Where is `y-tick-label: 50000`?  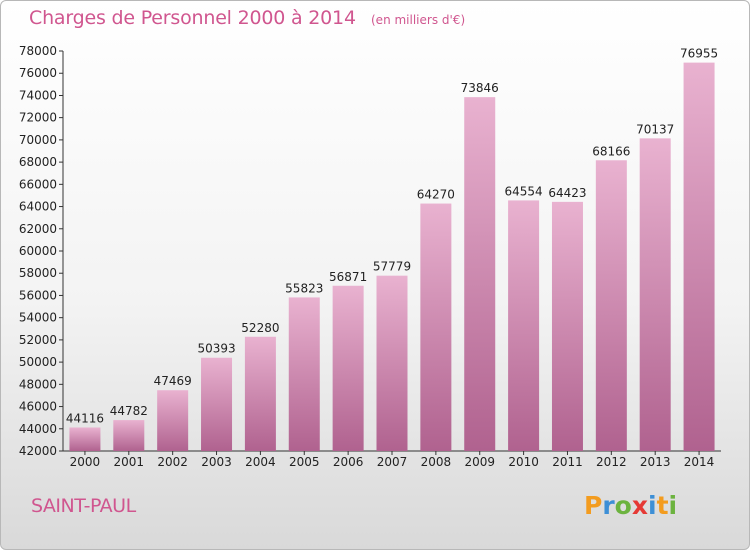
y-tick-label: 50000 is located at coordinates (38, 362).